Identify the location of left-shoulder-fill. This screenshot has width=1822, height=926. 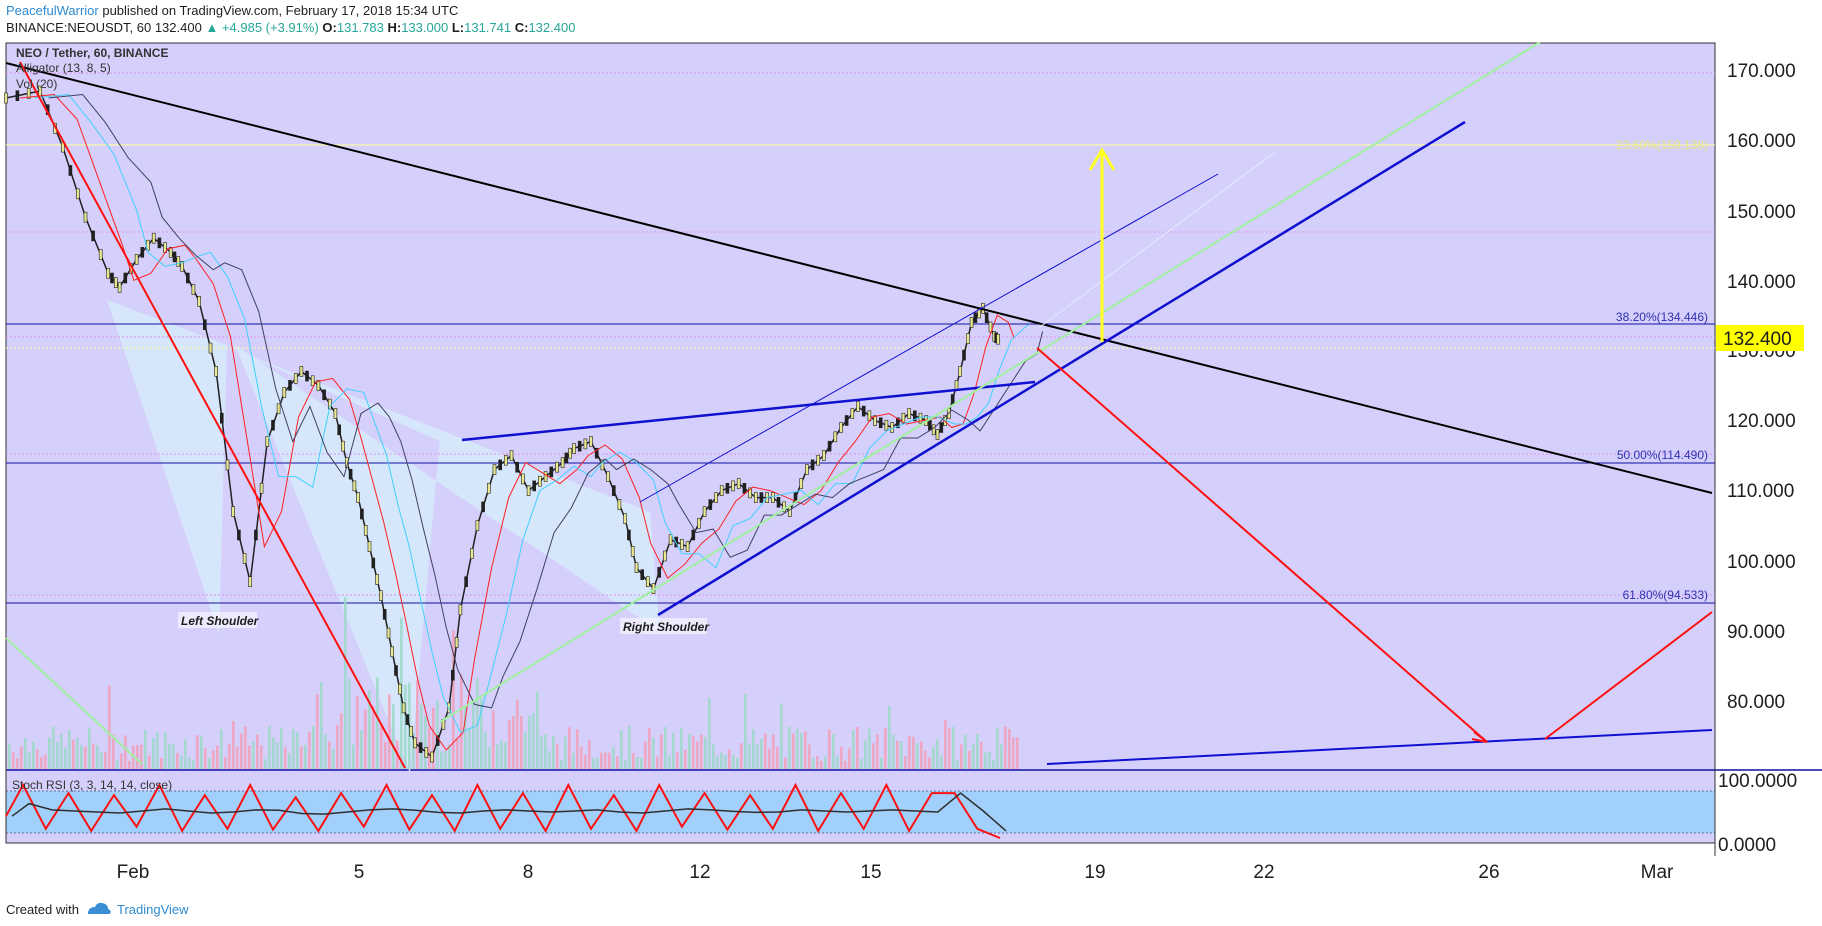
(167, 467).